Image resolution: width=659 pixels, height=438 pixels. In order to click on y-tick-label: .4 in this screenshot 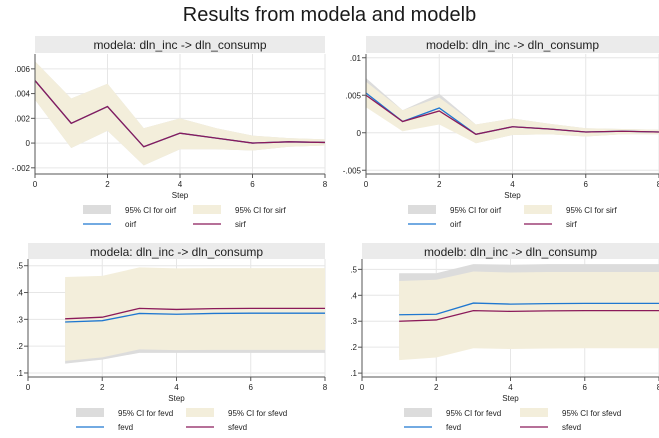, I will do `click(353, 295)`.